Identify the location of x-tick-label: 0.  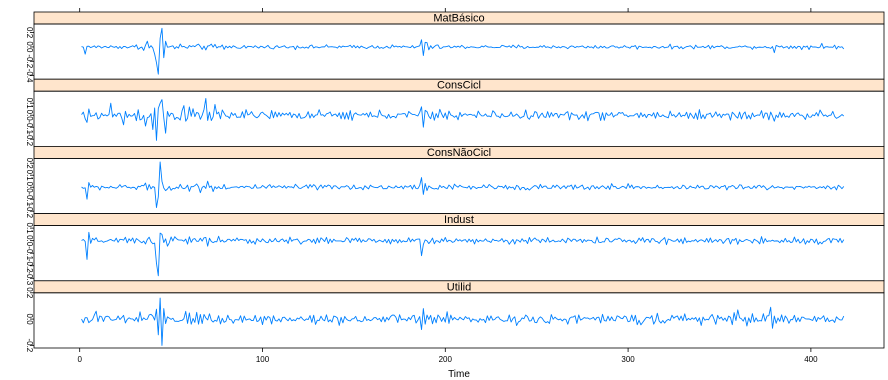
(79, 359).